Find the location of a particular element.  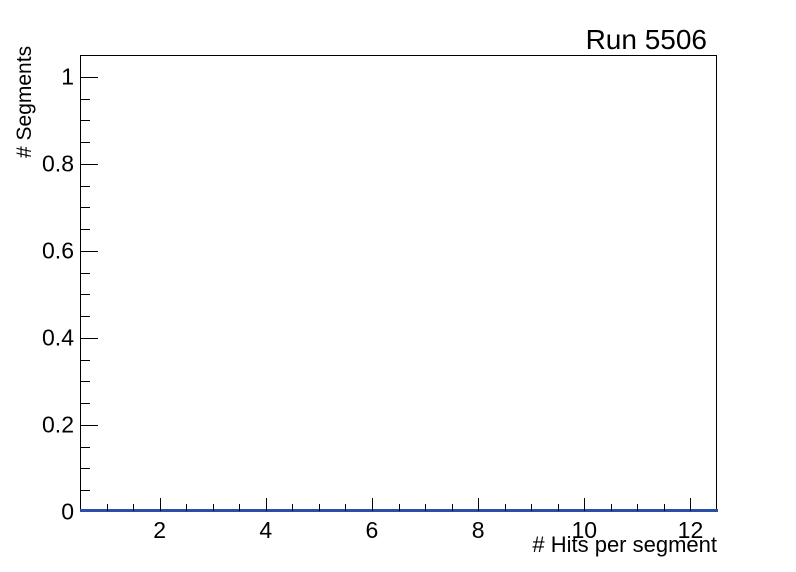

y-axis-tick-label: 0 is located at coordinates (67, 511).